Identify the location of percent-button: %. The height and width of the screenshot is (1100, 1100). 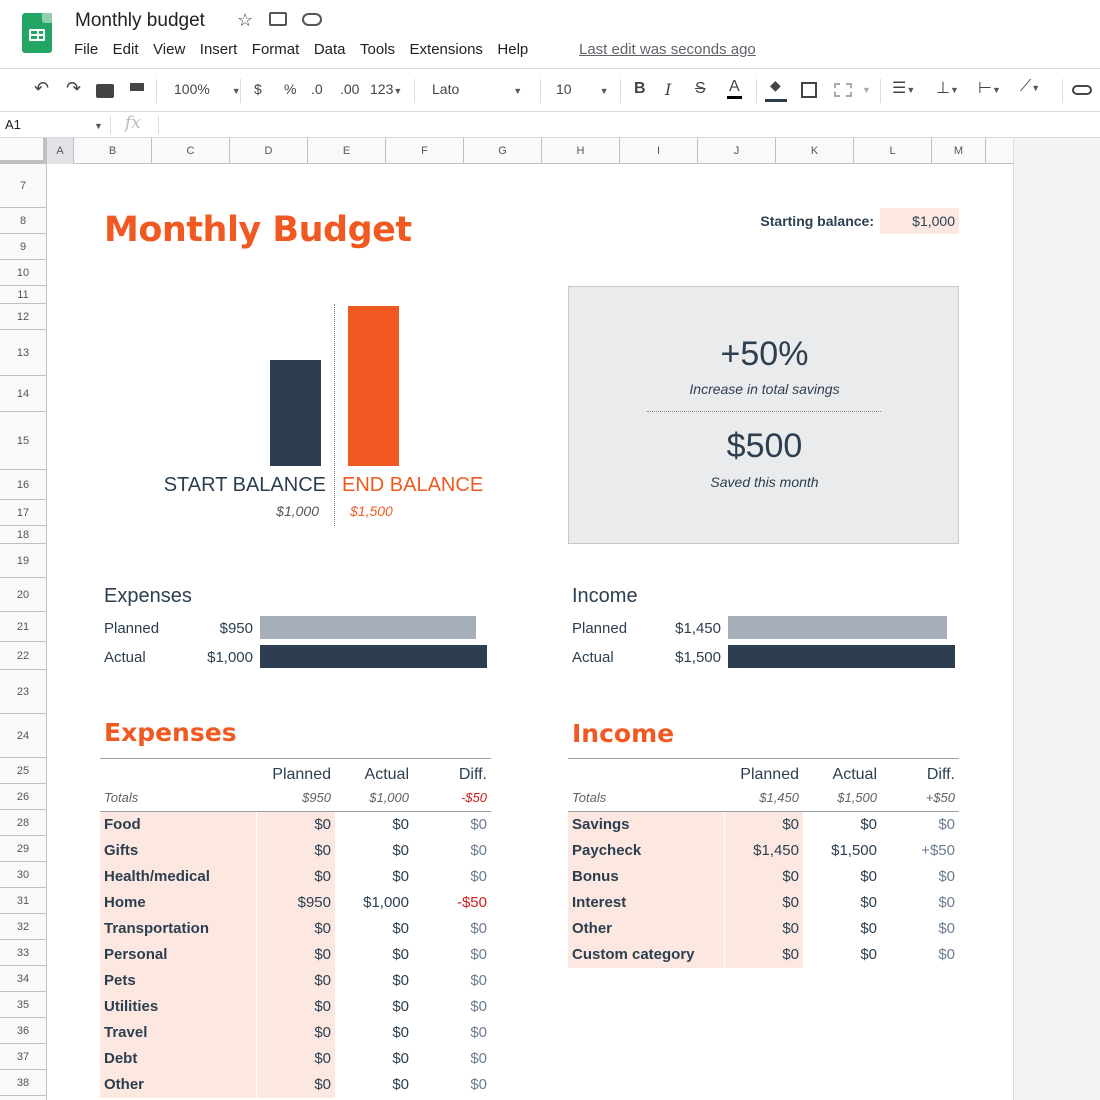
(290, 89).